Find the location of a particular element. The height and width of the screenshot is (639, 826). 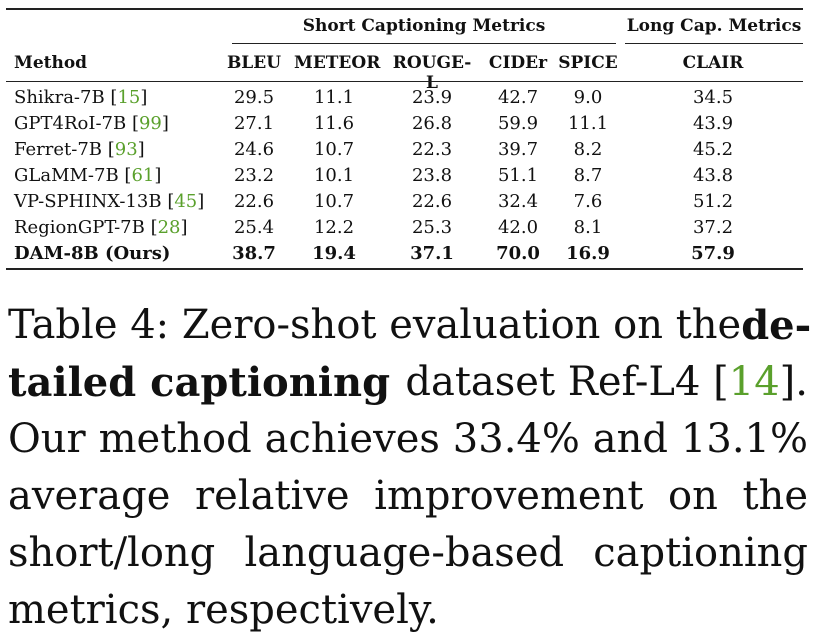

col-header-method: Method is located at coordinates (51, 63).